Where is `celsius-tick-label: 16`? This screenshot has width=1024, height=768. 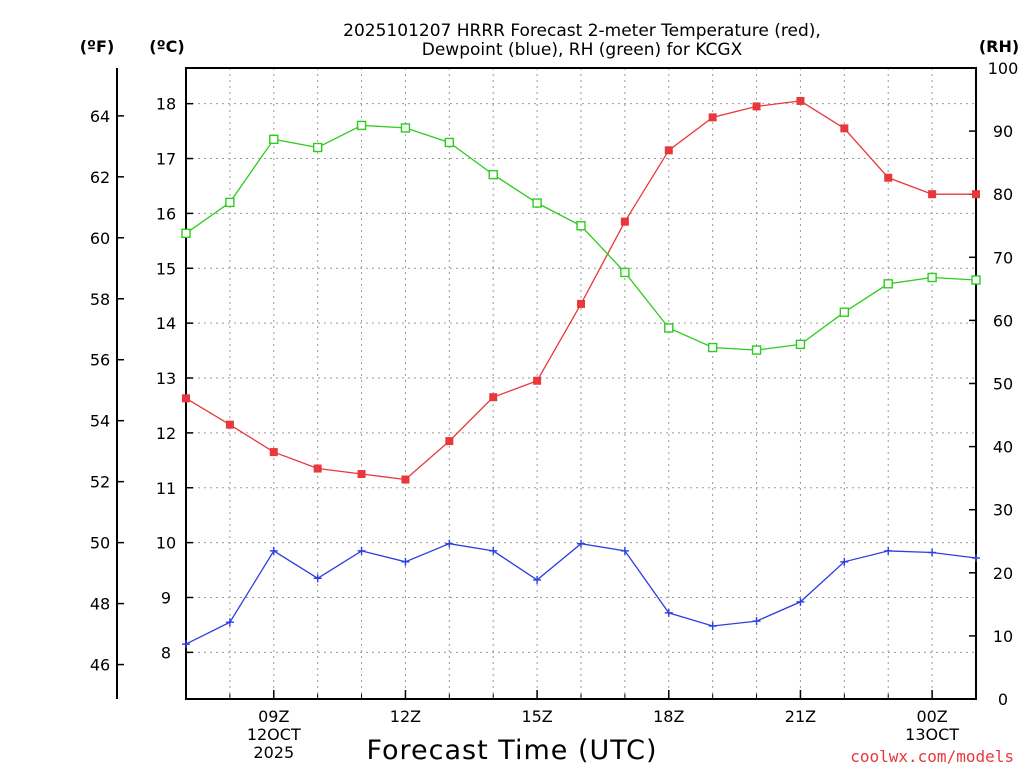
celsius-tick-label: 16 is located at coordinates (166, 213).